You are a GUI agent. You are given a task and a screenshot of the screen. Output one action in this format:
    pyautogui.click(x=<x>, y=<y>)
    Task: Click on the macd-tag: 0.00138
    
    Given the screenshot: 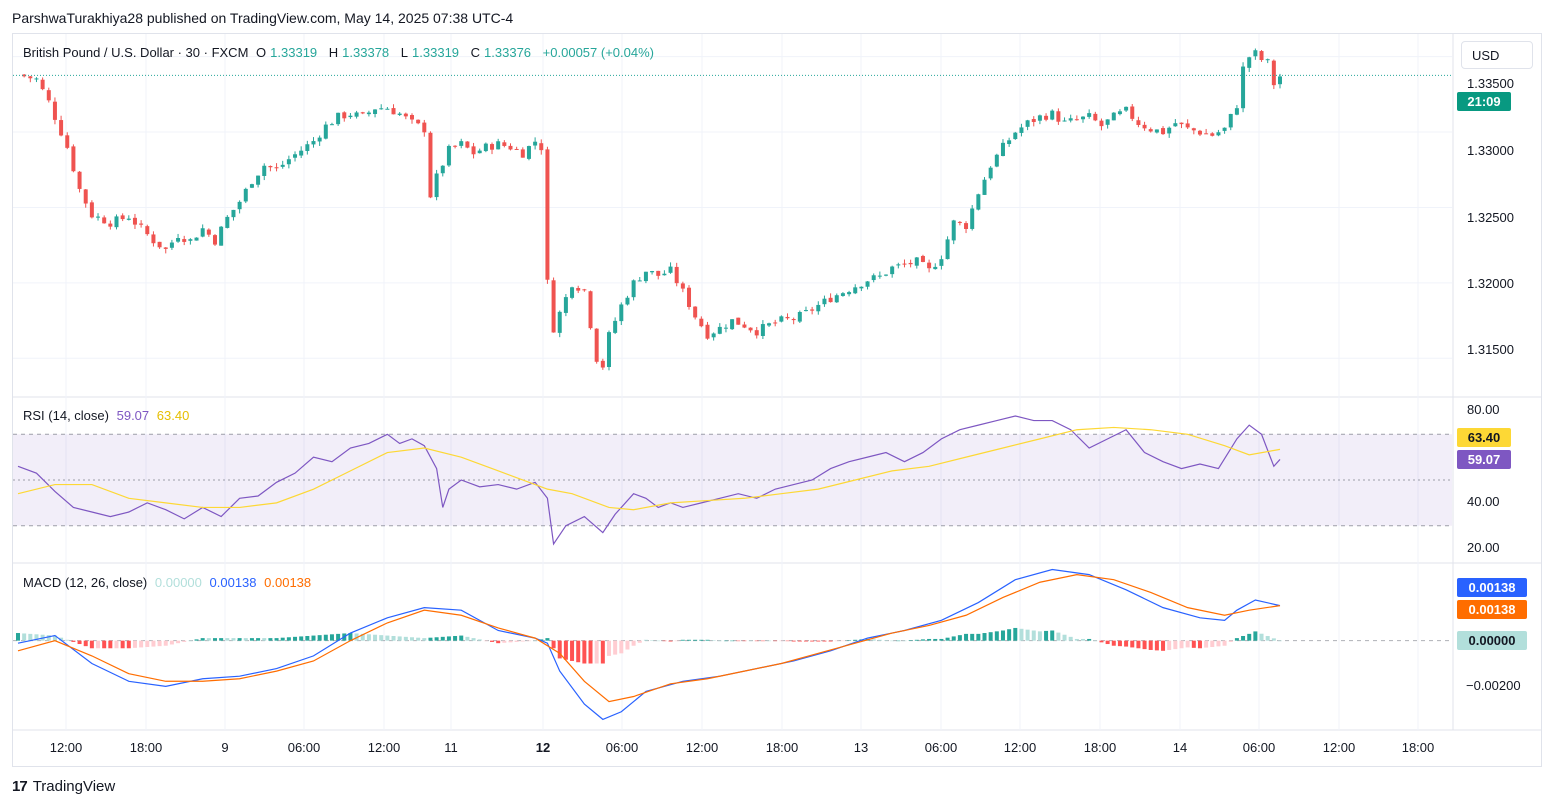 What is the action you would take?
    pyautogui.click(x=1492, y=587)
    